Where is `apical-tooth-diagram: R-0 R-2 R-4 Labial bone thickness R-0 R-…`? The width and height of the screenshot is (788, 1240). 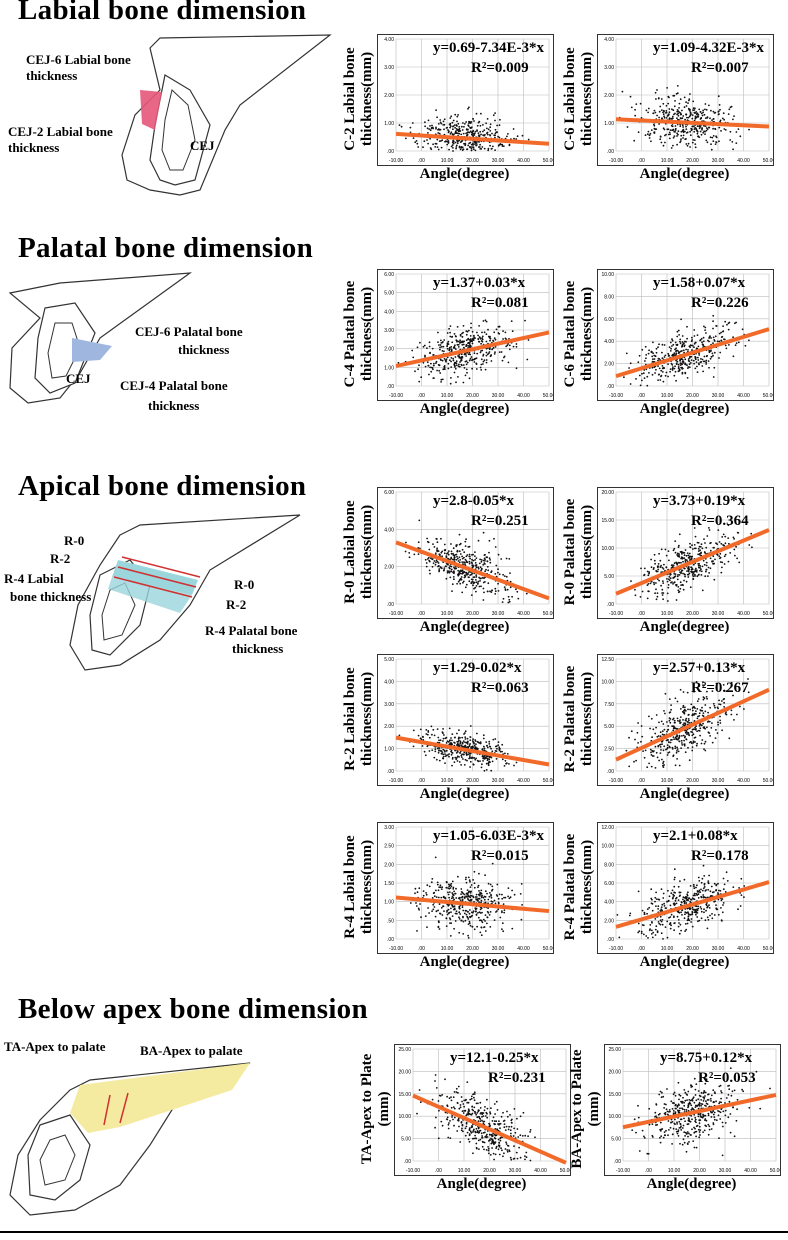
apical-tooth-diagram: R-0 R-2 R-4 Labial bone thickness R-0 R-… is located at coordinates (170, 590).